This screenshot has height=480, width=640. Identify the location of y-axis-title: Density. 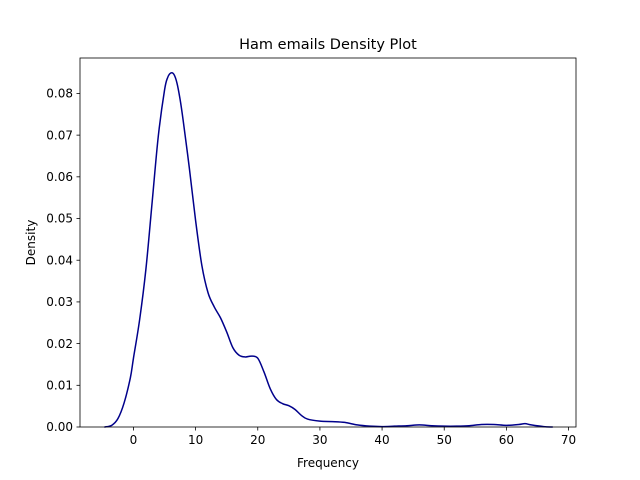
(31, 243).